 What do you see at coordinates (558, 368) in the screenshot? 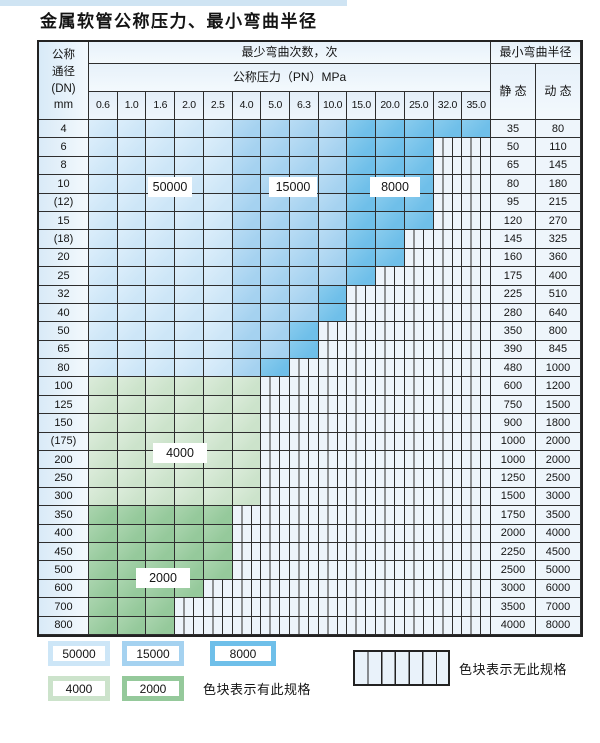
I see `dynamic-value-cell: 1000` at bounding box center [558, 368].